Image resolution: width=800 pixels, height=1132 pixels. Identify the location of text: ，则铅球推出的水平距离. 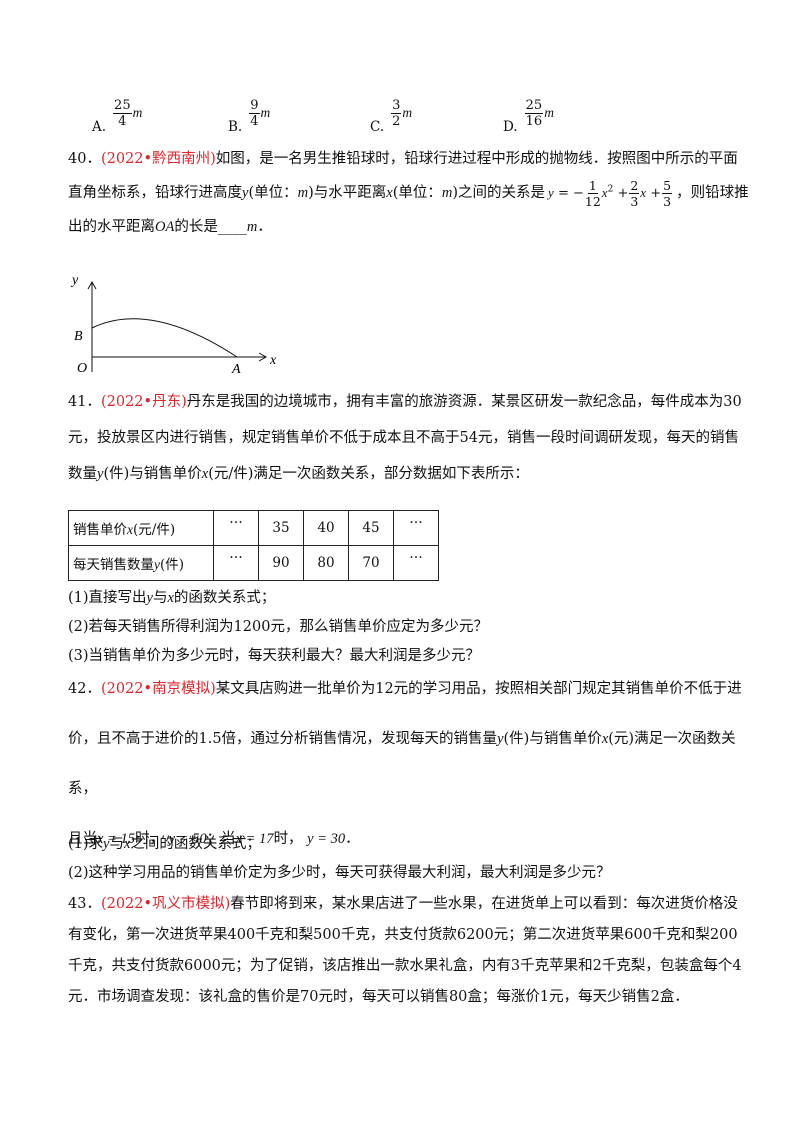
(408, 210).